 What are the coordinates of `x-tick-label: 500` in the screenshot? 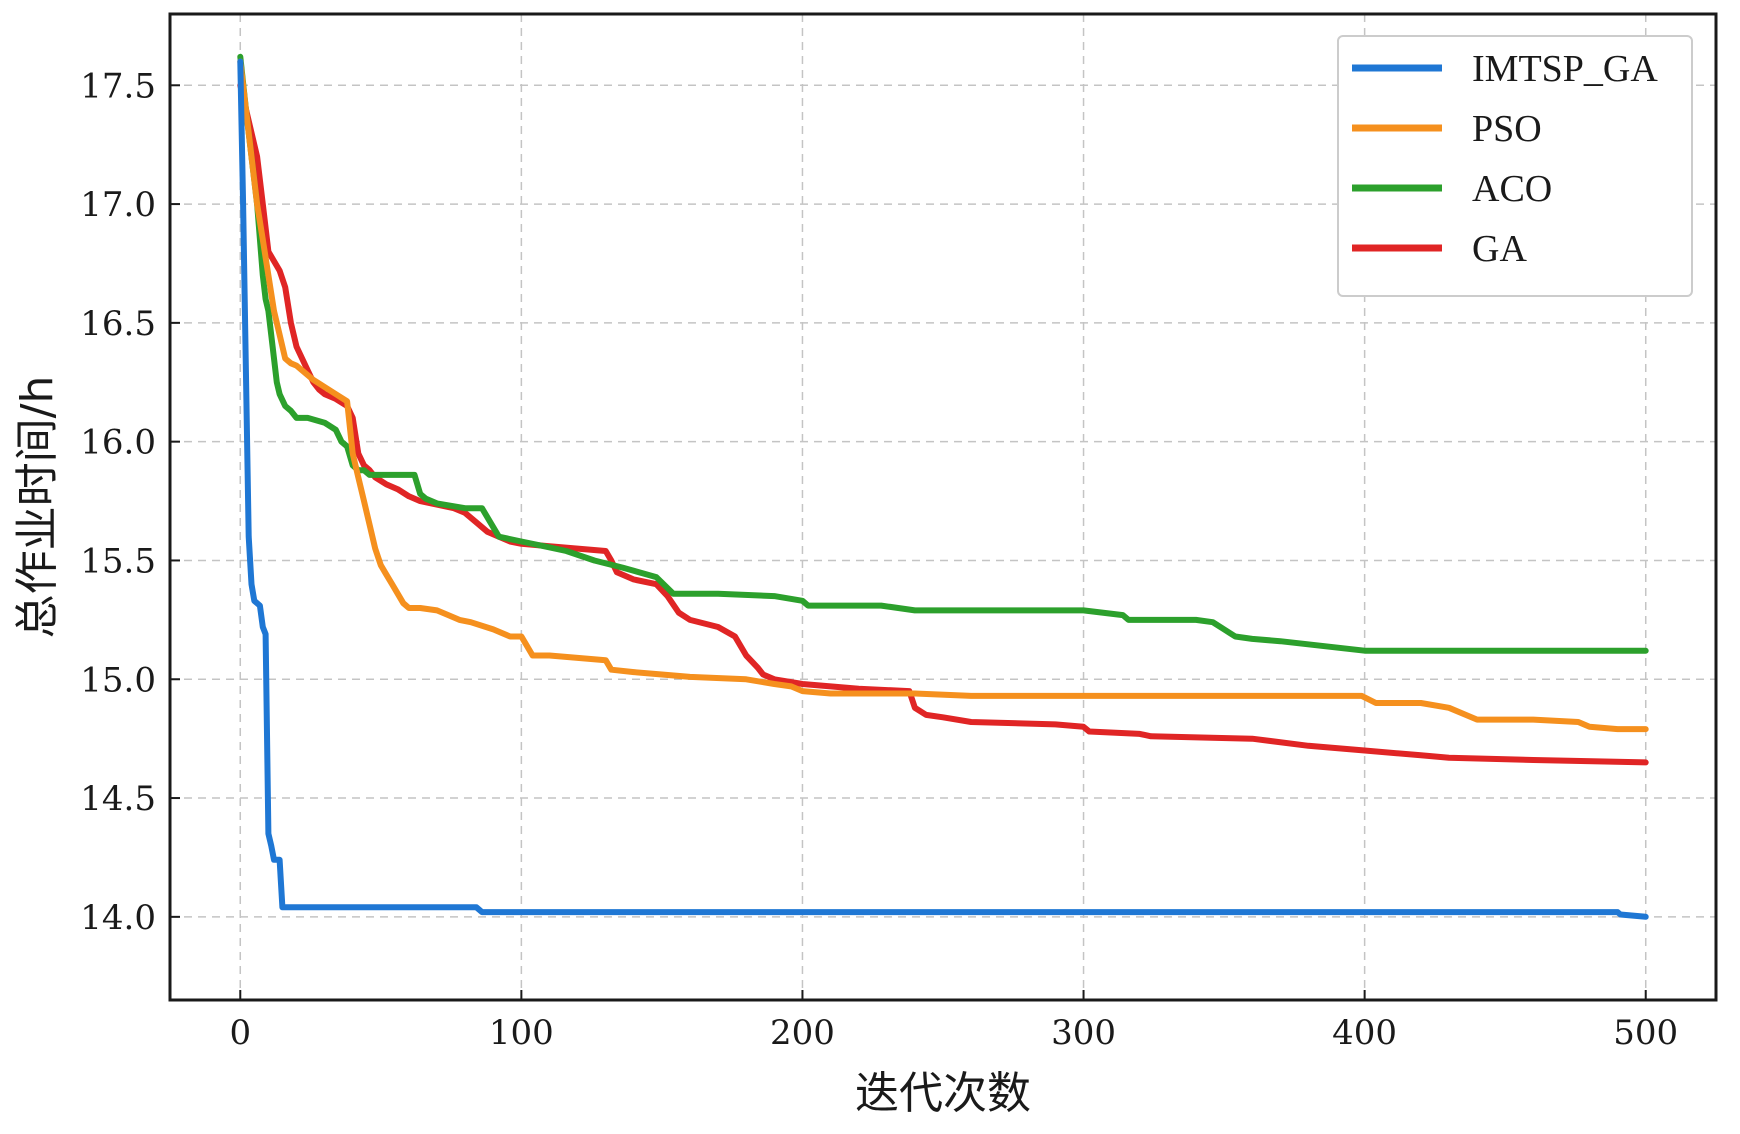 It's located at (1645, 1033).